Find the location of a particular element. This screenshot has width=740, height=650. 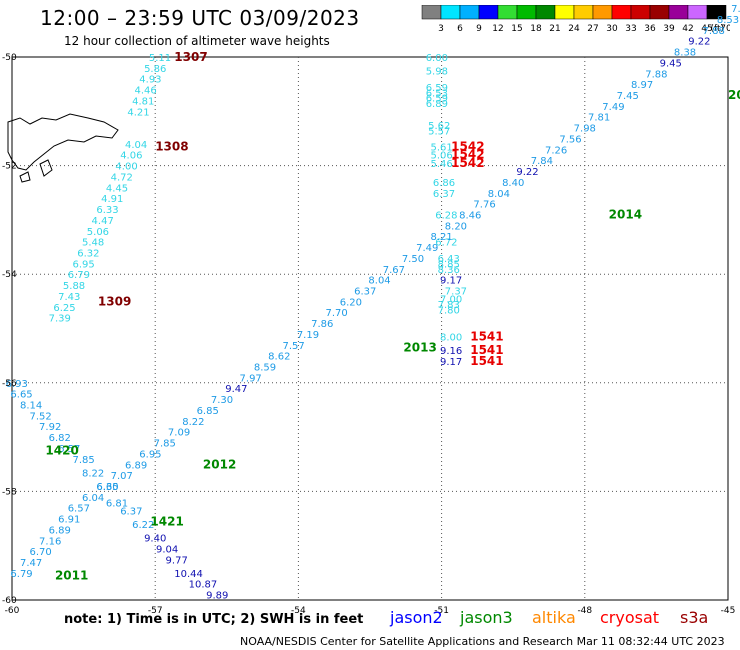

wave-height-label: 8.85 is located at coordinates (449, 264).